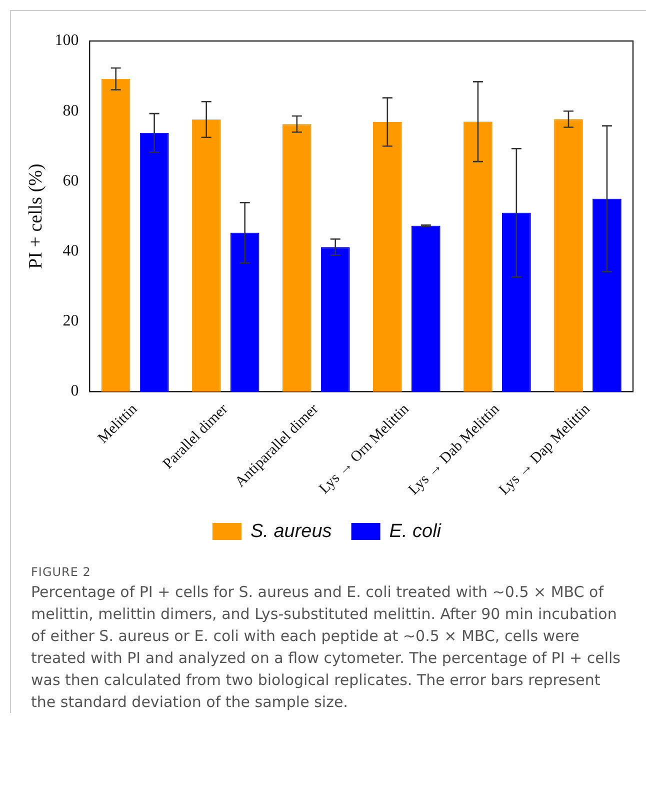 The height and width of the screenshot is (796, 646). I want to click on y-tick-label: 60, so click(70, 181).